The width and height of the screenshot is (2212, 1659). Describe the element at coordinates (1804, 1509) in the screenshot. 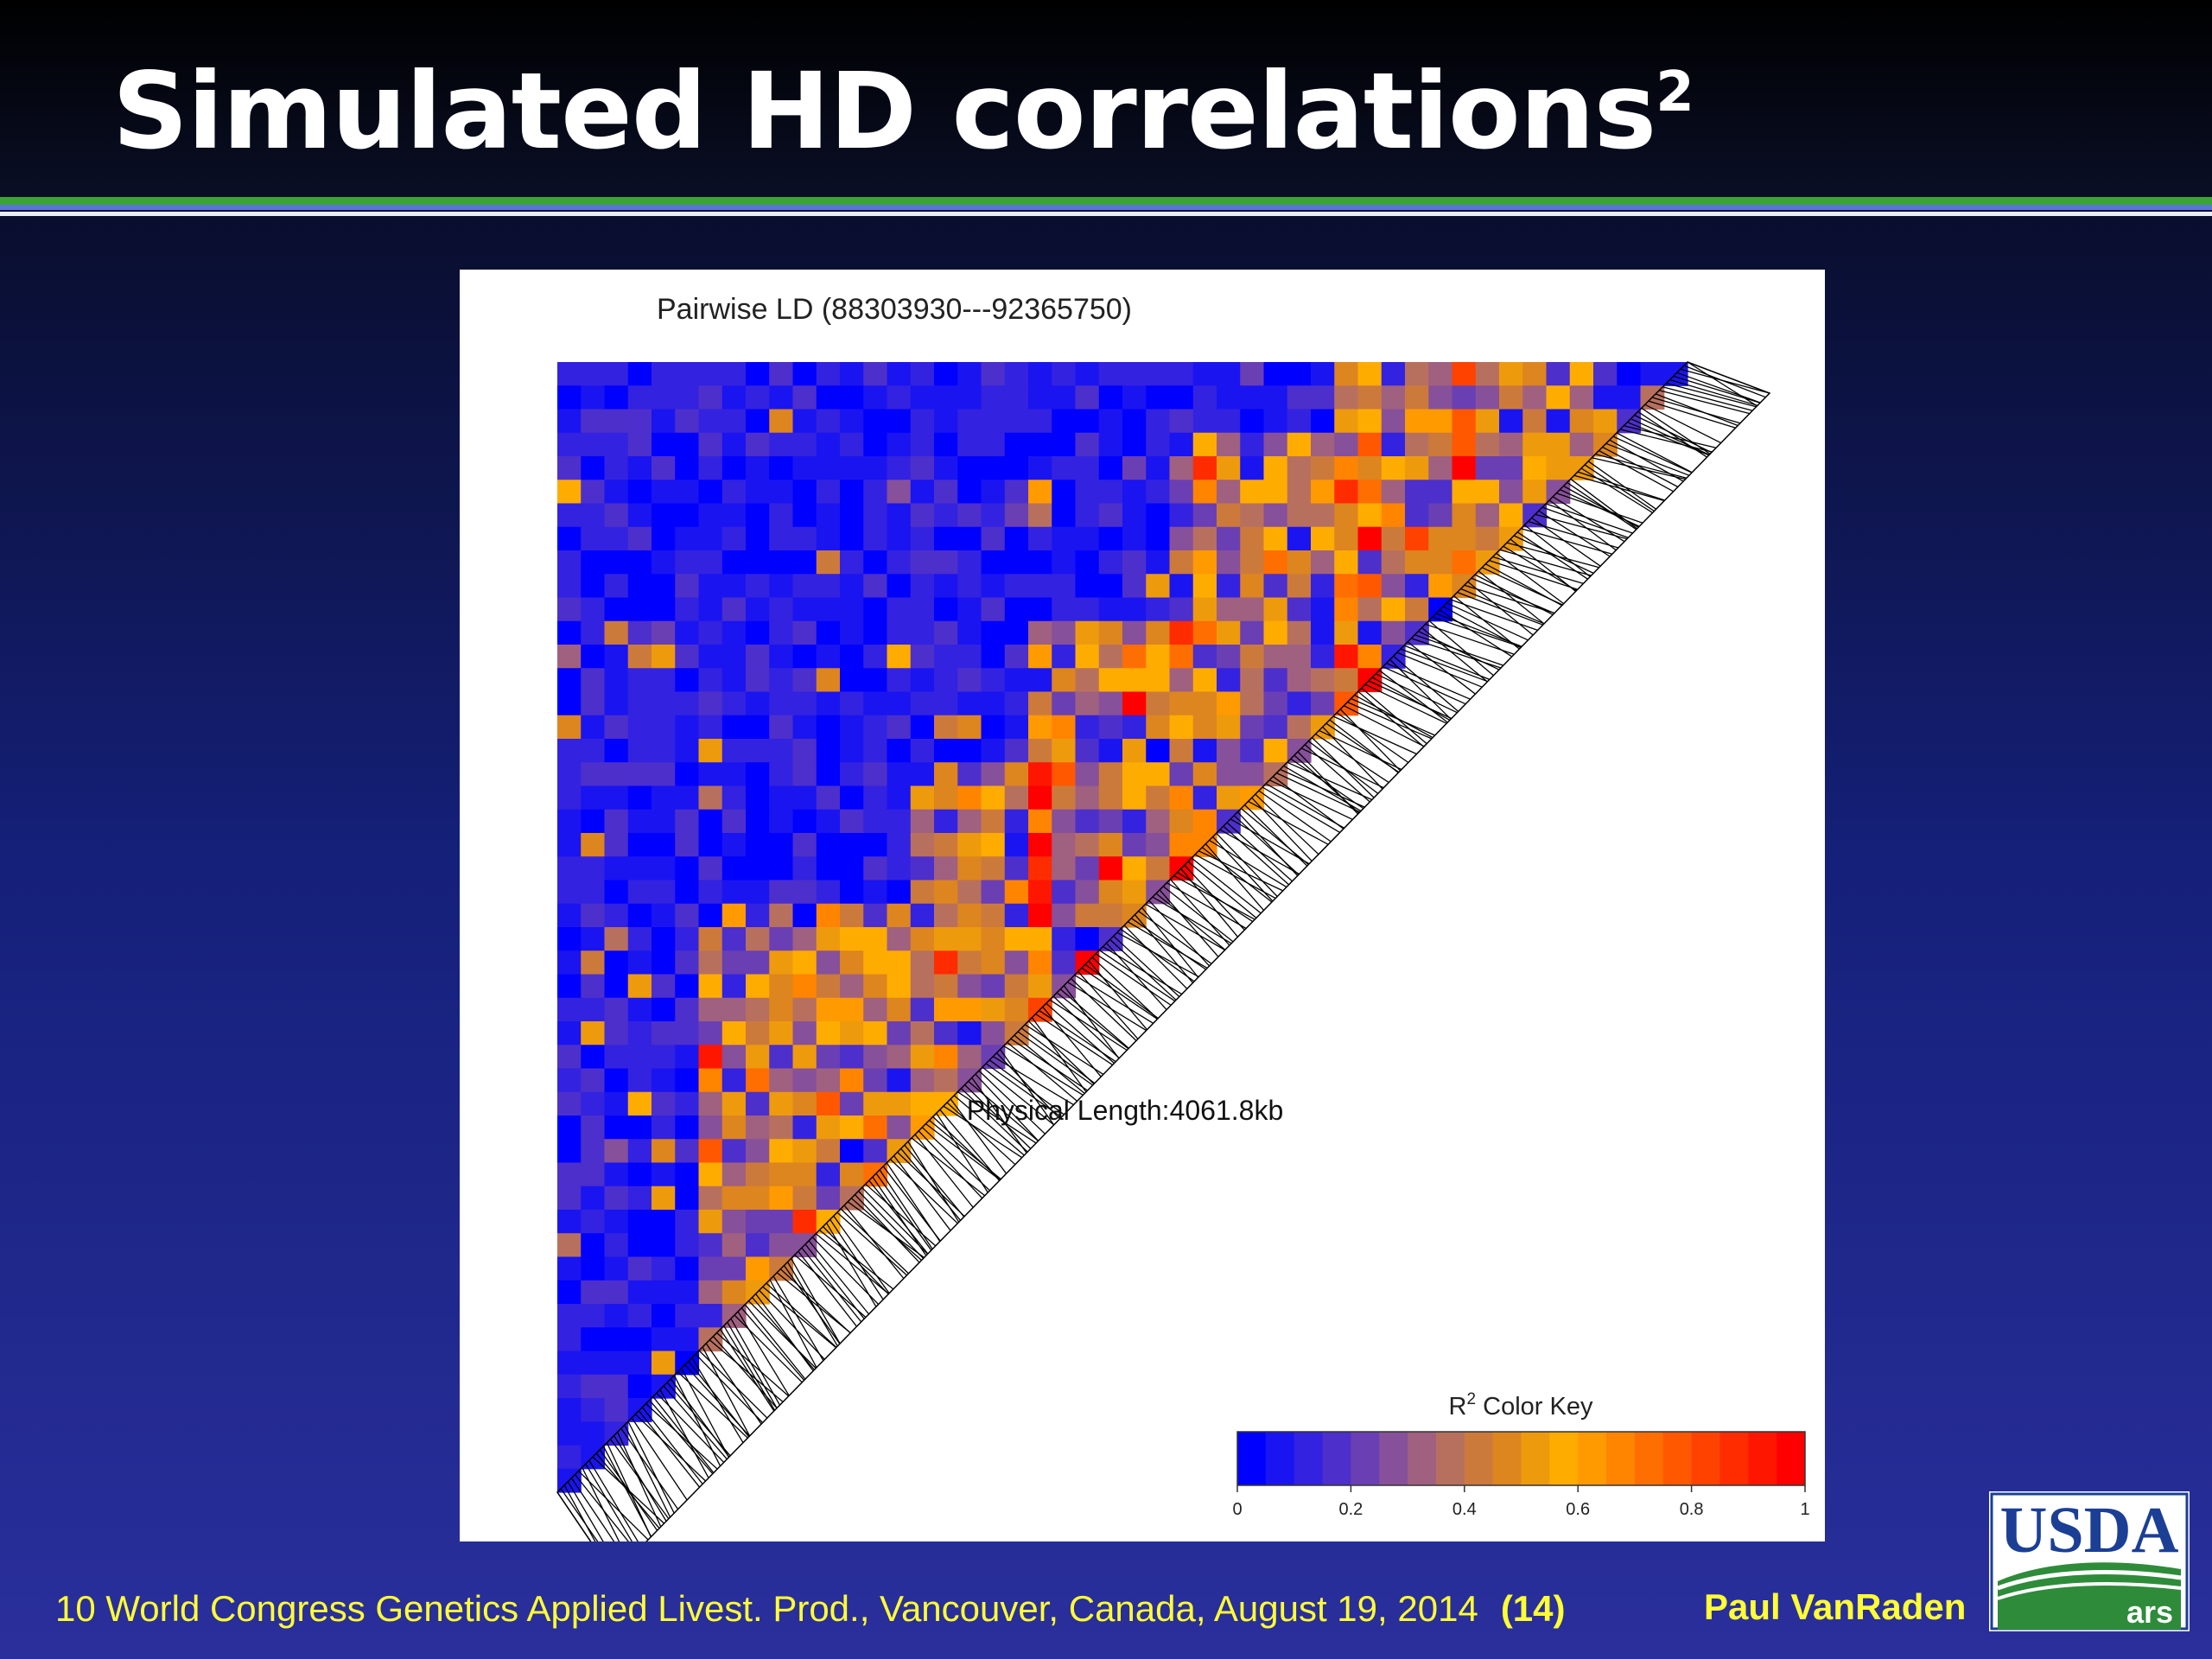

I see `color-key-tick-label: 1` at that location.